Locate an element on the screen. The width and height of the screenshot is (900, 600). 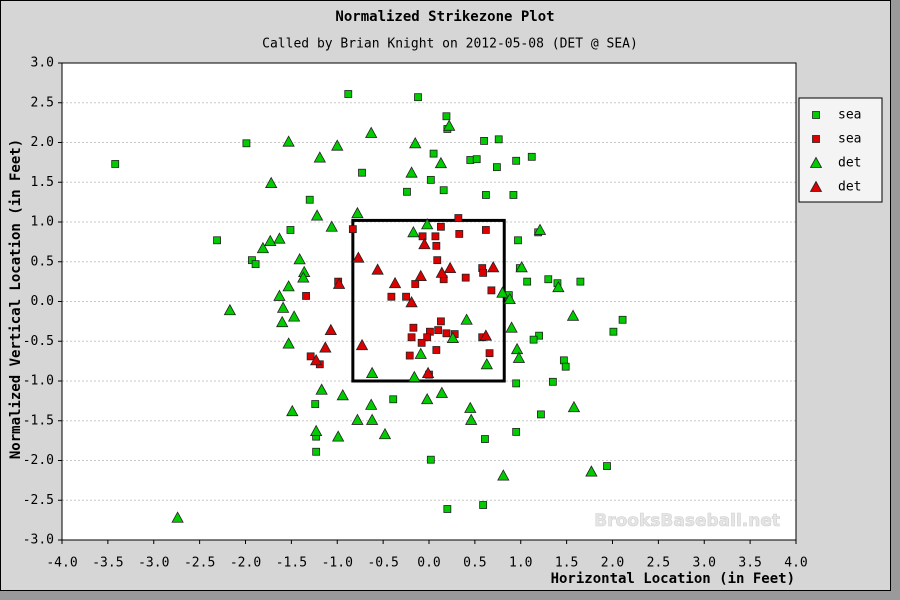
x-tick-label: 3.5 is located at coordinates (749, 563).